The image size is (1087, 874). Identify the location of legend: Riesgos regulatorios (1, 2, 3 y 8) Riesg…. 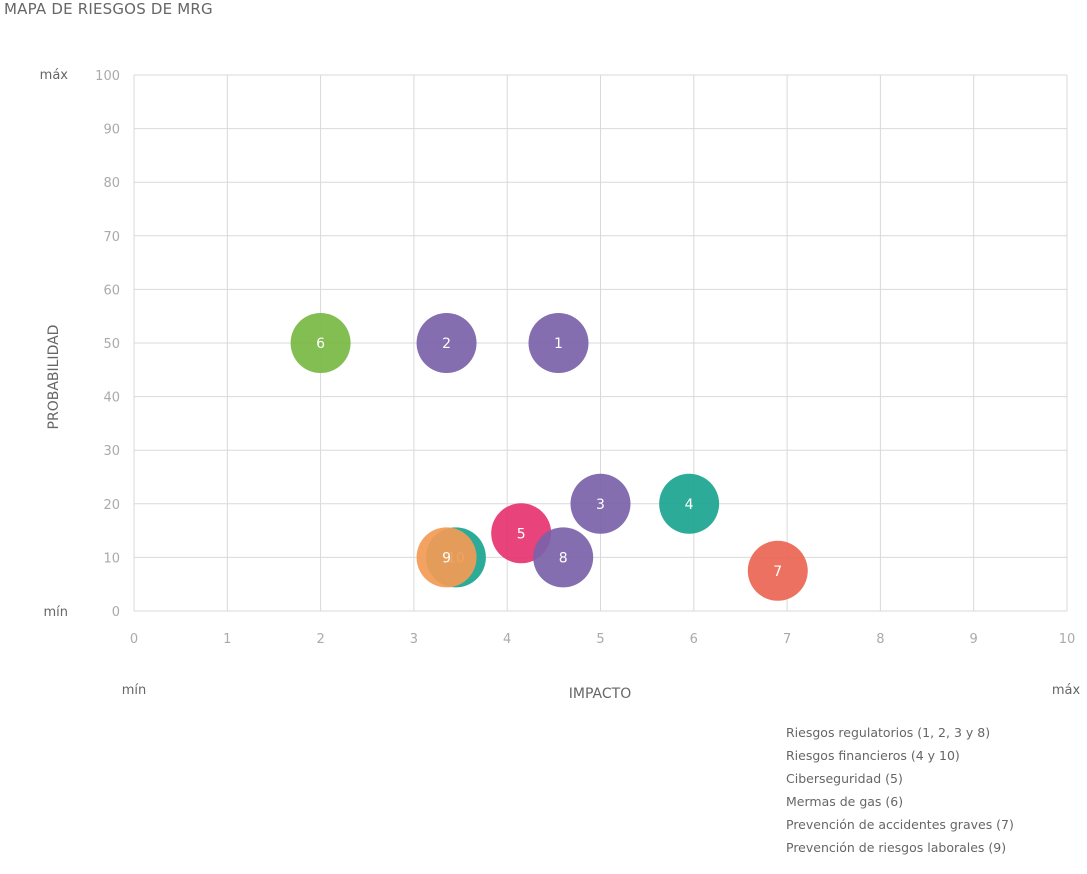
(900, 793).